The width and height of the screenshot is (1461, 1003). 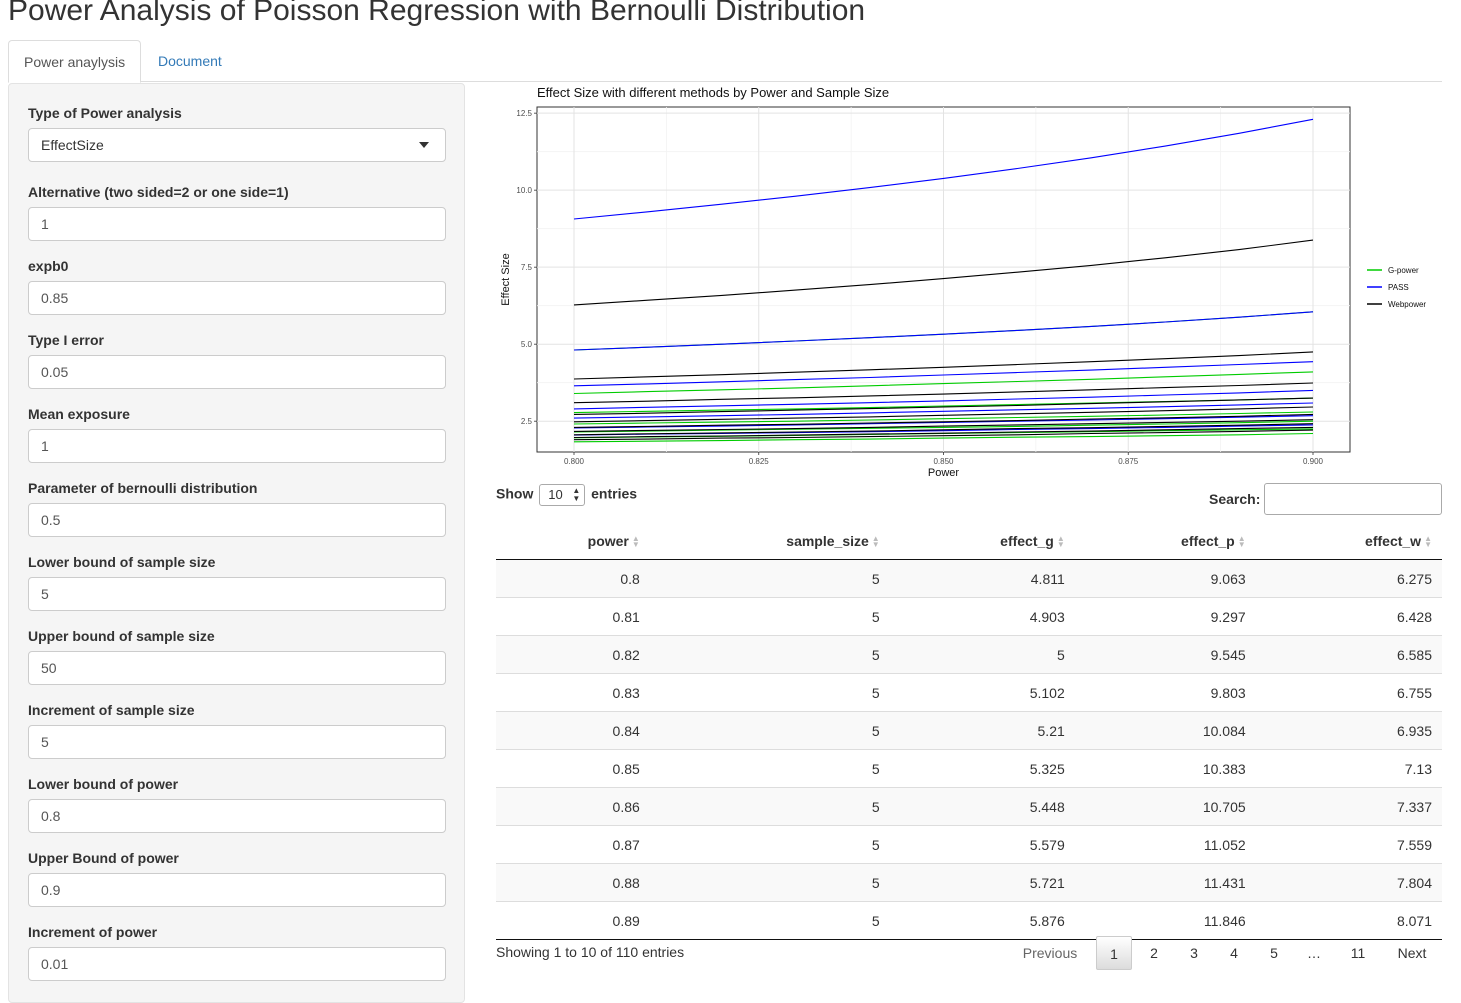 What do you see at coordinates (237, 145) in the screenshot?
I see `type-of-power-analysis-select: EffectSize` at bounding box center [237, 145].